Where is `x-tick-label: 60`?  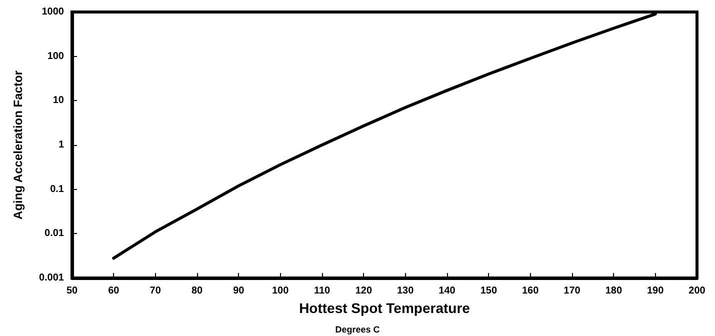 x-tick-label: 60 is located at coordinates (114, 291).